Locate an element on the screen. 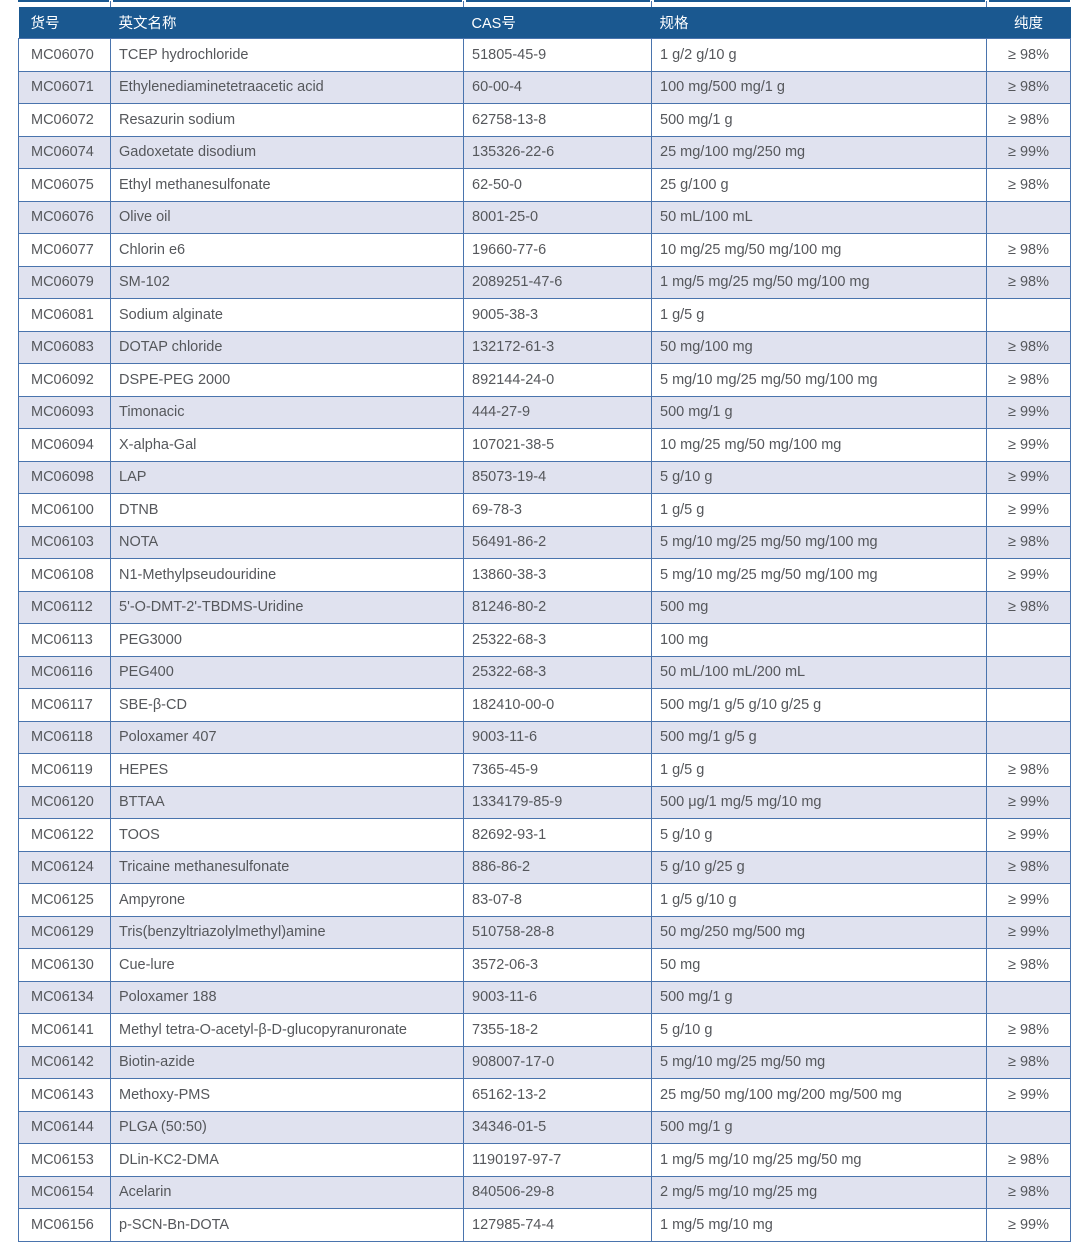  cell-catalog-number: MC06100 is located at coordinates (64, 510).